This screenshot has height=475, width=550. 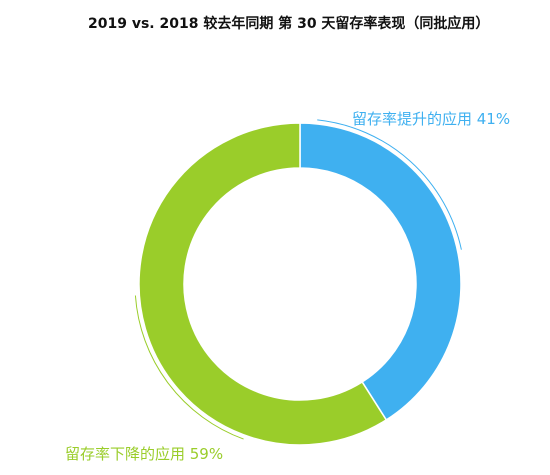 What do you see at coordinates (289, 24) in the screenshot?
I see `chart-title: 2019 vs. 2018 较去年同期 第 30 天留存率表现（同批应用）` at bounding box center [289, 24].